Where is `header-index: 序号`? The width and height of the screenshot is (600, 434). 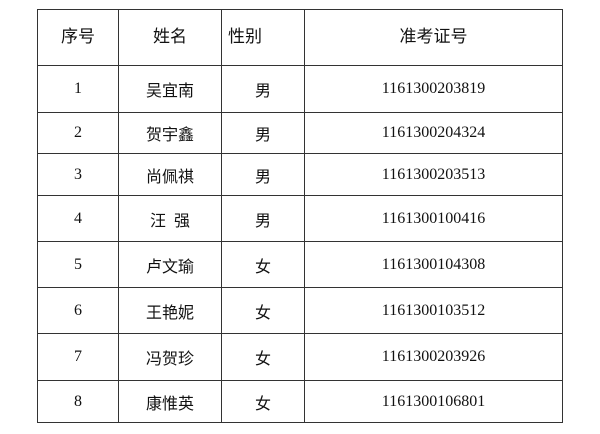
header-index: 序号 is located at coordinates (78, 37).